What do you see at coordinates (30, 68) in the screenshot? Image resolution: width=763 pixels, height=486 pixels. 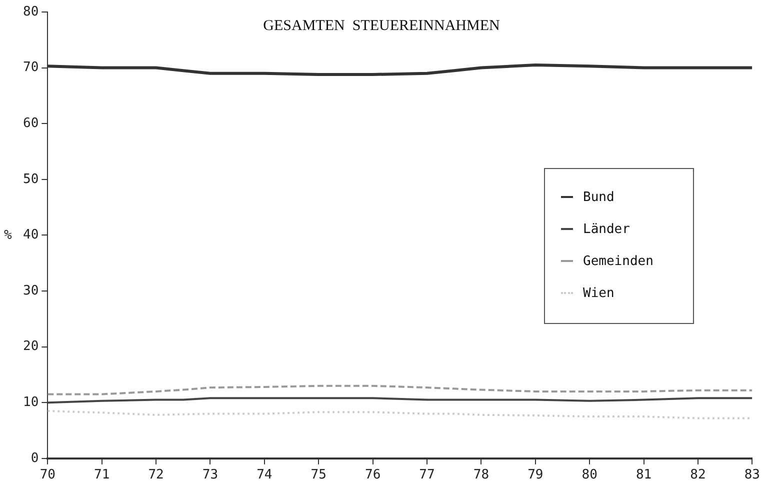 I see `y-tick-label: 70` at bounding box center [30, 68].